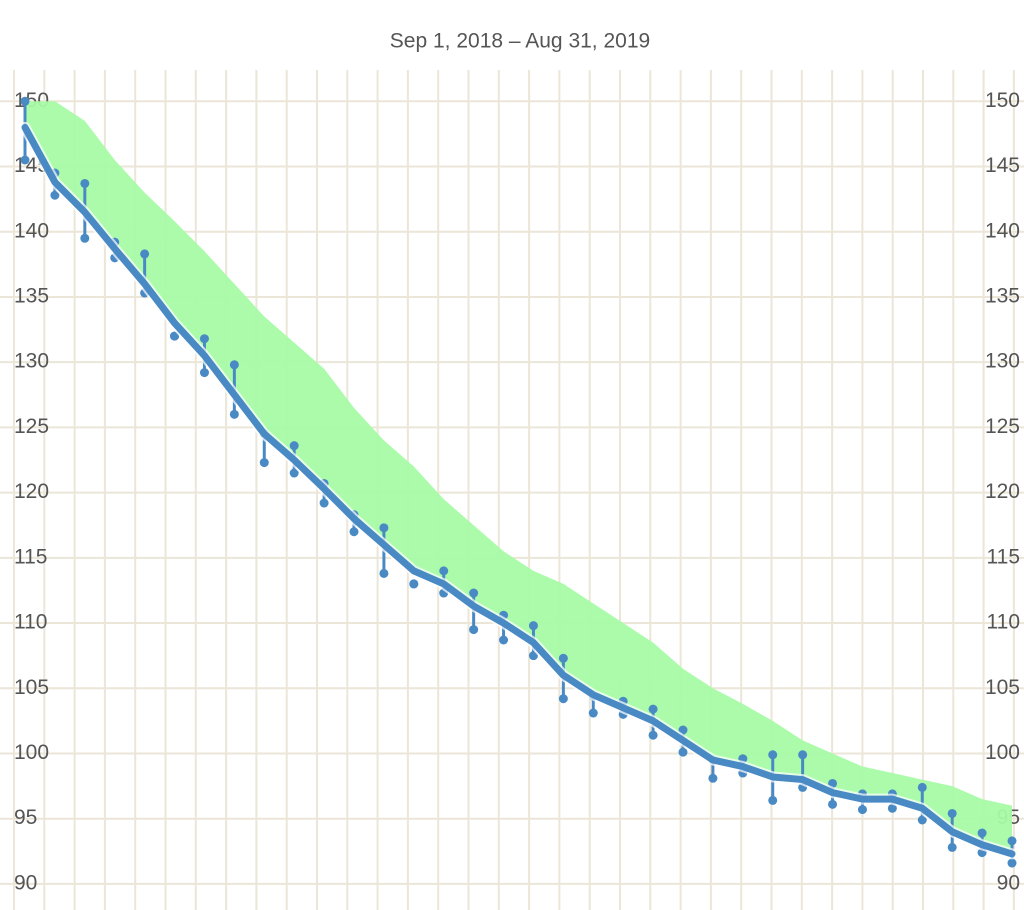 This screenshot has height=910, width=1024. What do you see at coordinates (25, 882) in the screenshot?
I see `y-tick-label-left: 90` at bounding box center [25, 882].